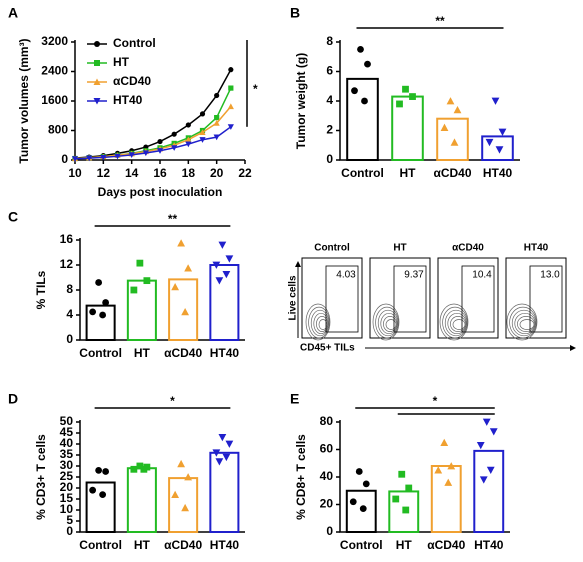 This screenshot has height=562, width=583. Describe the element at coordinates (153, 133) in the screenshot. I see `line` at that location.